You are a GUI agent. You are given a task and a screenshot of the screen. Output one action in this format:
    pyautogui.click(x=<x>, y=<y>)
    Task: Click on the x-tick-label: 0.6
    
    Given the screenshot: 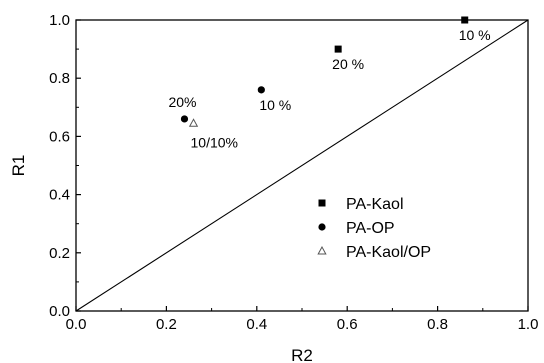 What is the action you would take?
    pyautogui.click(x=347, y=324)
    